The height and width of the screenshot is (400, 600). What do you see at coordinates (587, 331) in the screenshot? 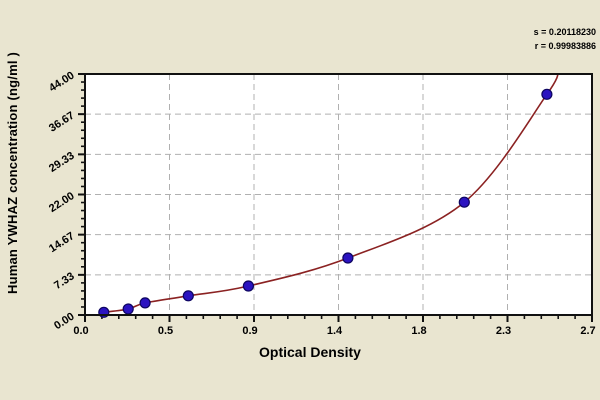
I see `x-tick-label: 2.7` at bounding box center [587, 331].